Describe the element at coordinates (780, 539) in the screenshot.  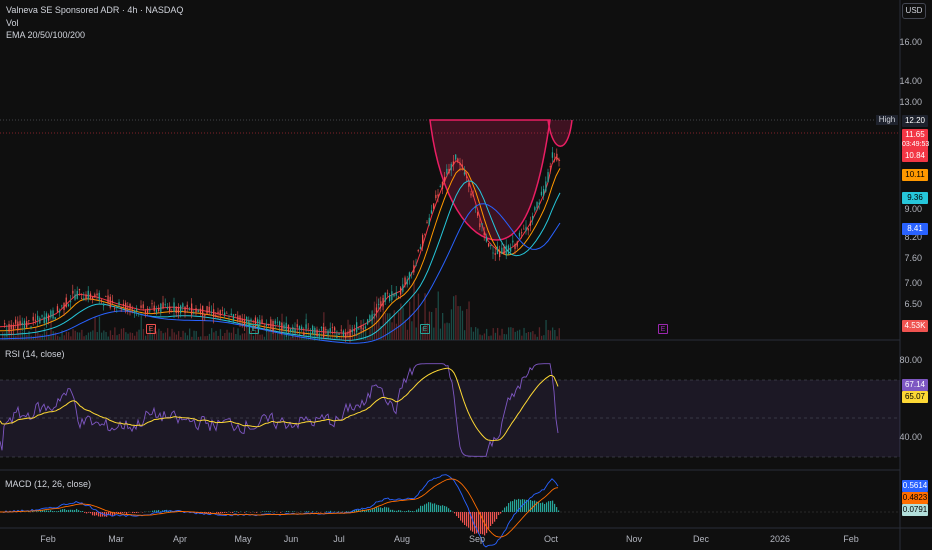
I see `time-axis-label: 2026` at that location.